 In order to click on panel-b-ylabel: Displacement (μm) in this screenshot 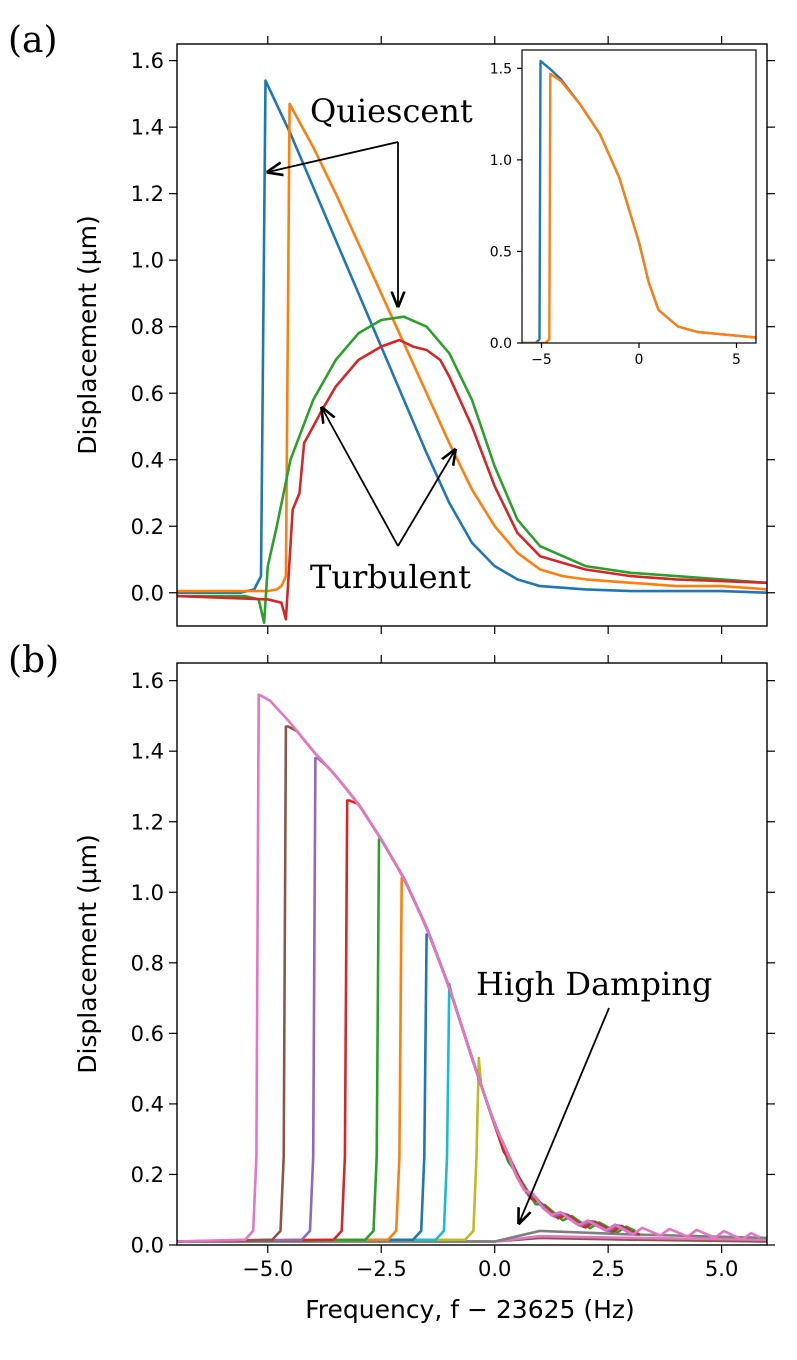, I will do `click(87, 954)`.